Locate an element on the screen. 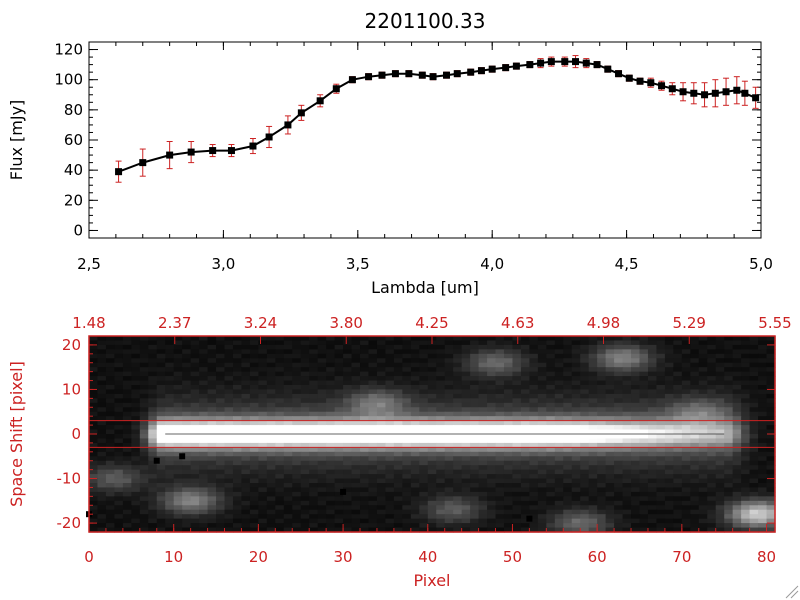 The height and width of the screenshot is (600, 800). data-point is located at coordinates (409, 74).